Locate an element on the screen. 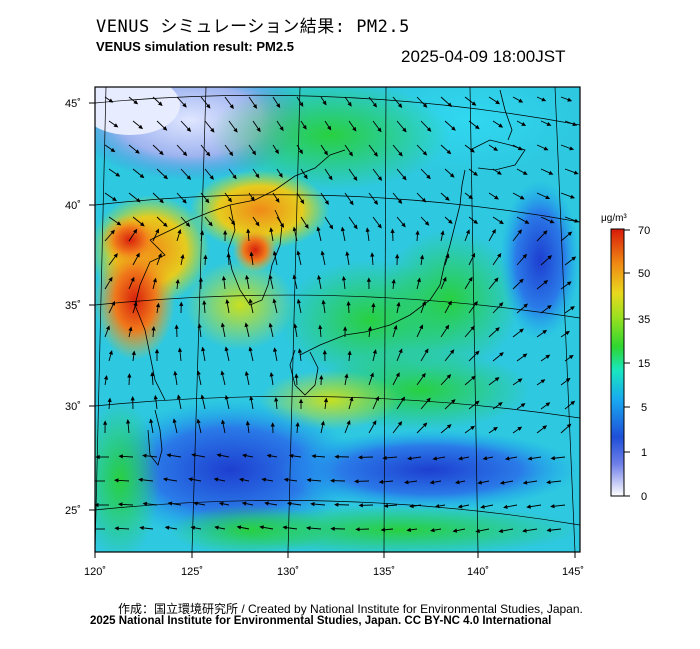  lon-label-145: 145˚ is located at coordinates (573, 572).